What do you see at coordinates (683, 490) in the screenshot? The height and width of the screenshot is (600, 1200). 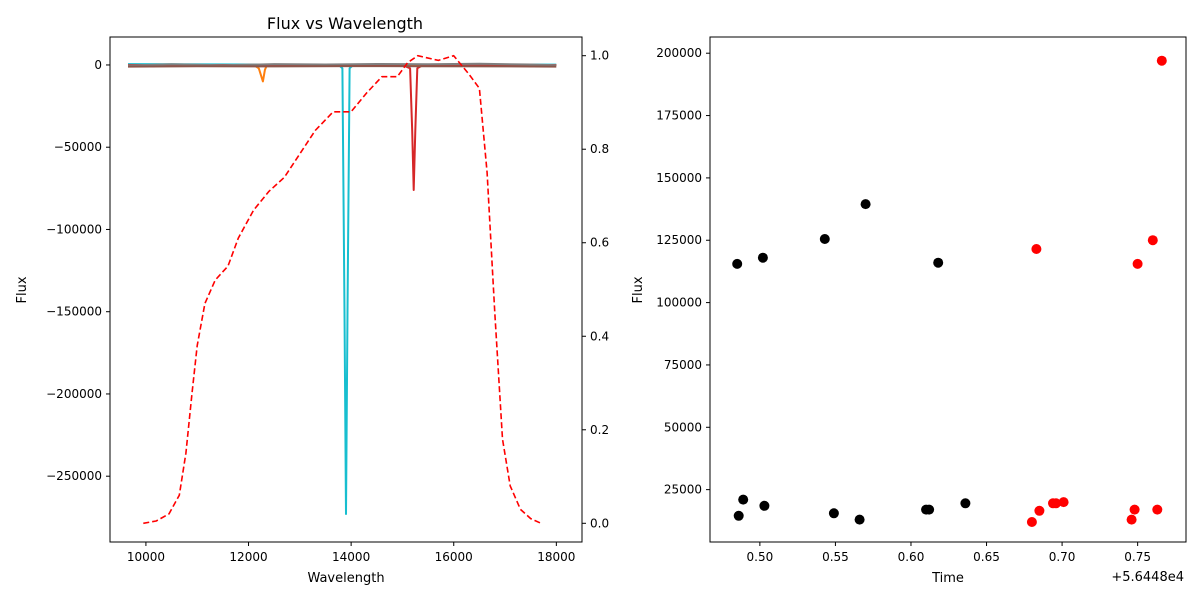 I see `right-y-tick-label: 25000` at bounding box center [683, 490].